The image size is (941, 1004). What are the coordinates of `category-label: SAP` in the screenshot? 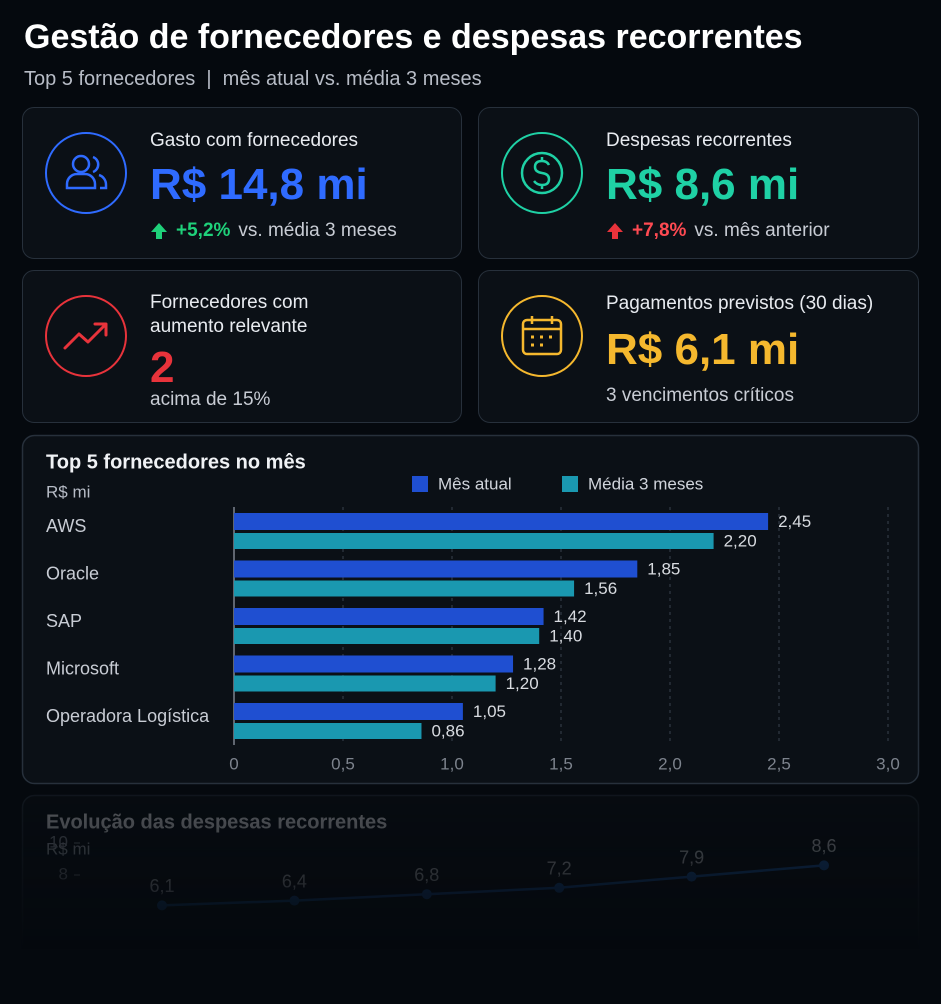 It's located at (64, 621).